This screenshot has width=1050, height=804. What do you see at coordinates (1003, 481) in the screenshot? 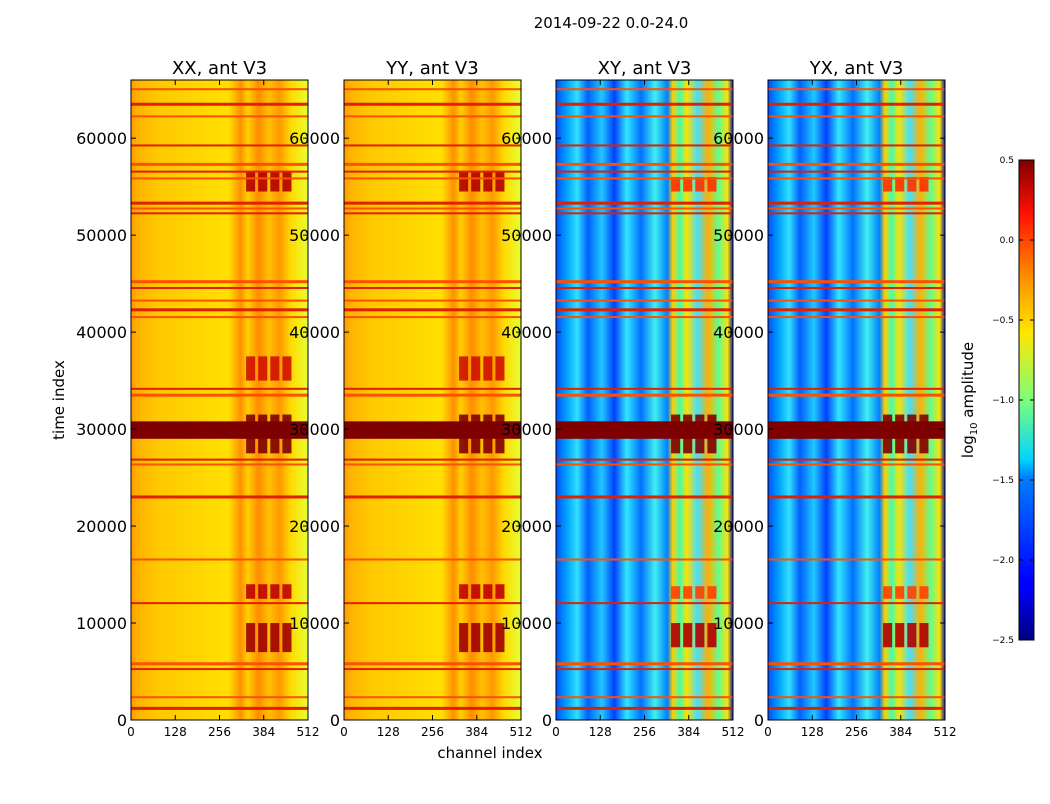
I see `colorbar-tick-label: −1.5` at bounding box center [1003, 481].